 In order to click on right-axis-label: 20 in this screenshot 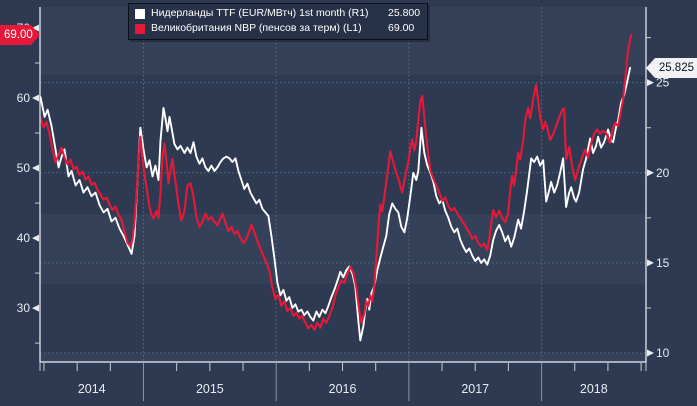, I will do `click(663, 173)`.